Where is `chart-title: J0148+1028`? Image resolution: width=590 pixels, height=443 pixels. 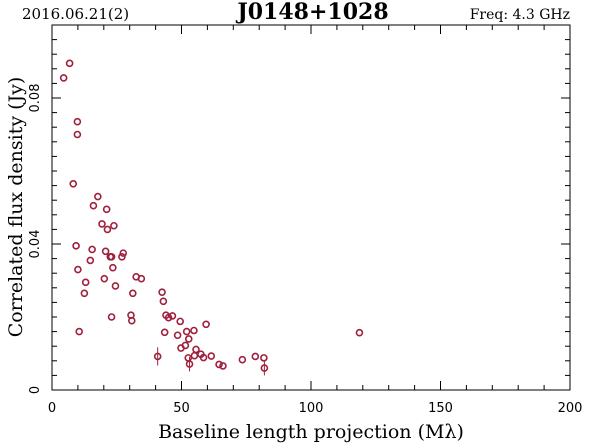 chart-title: J0148+1028 is located at coordinates (311, 12).